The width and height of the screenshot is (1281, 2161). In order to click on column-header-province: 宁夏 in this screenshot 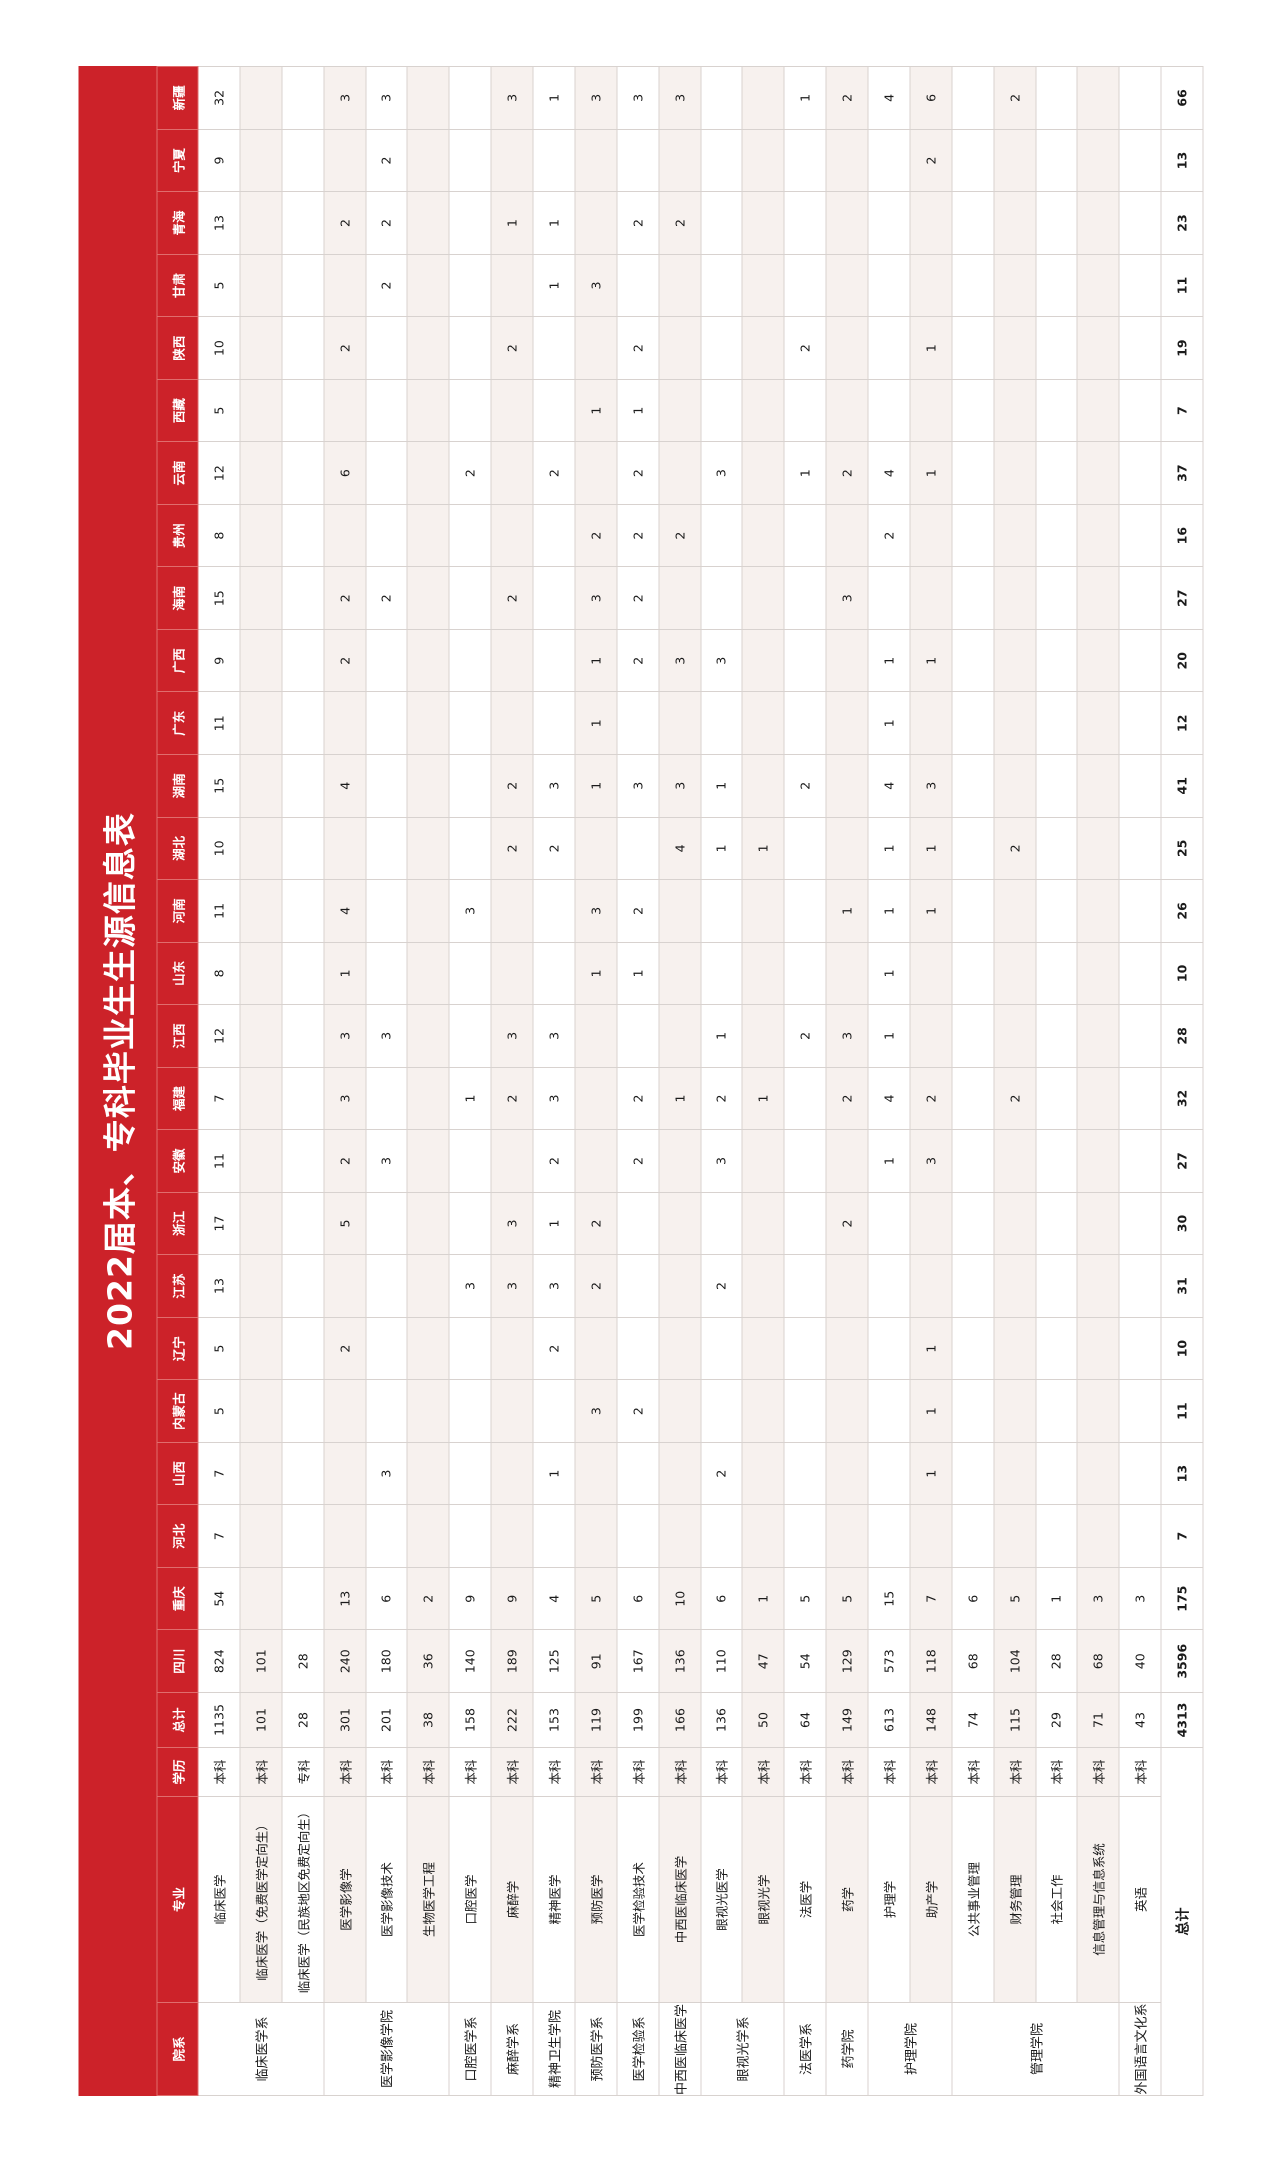, I will do `click(177, 160)`.